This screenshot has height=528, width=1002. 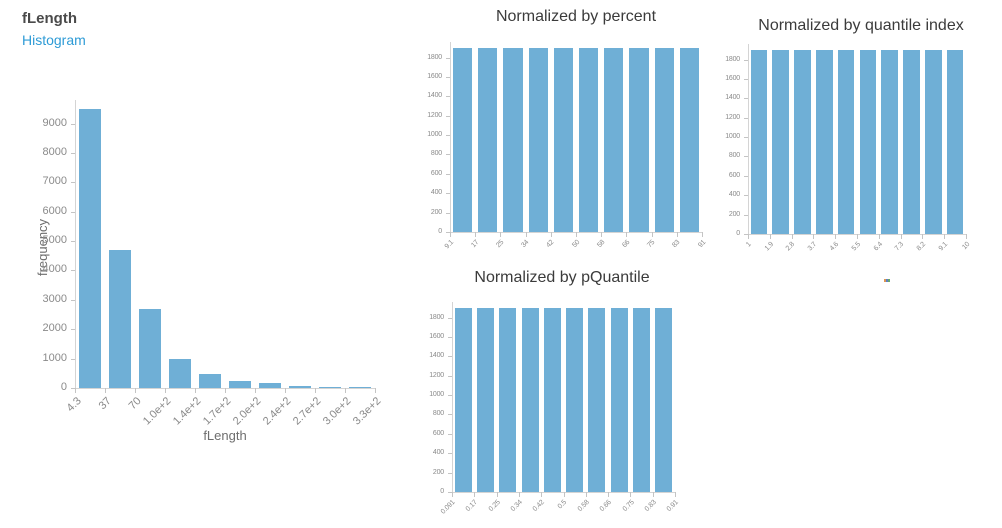 I want to click on y-tick-label: 8000, so click(x=54, y=151).